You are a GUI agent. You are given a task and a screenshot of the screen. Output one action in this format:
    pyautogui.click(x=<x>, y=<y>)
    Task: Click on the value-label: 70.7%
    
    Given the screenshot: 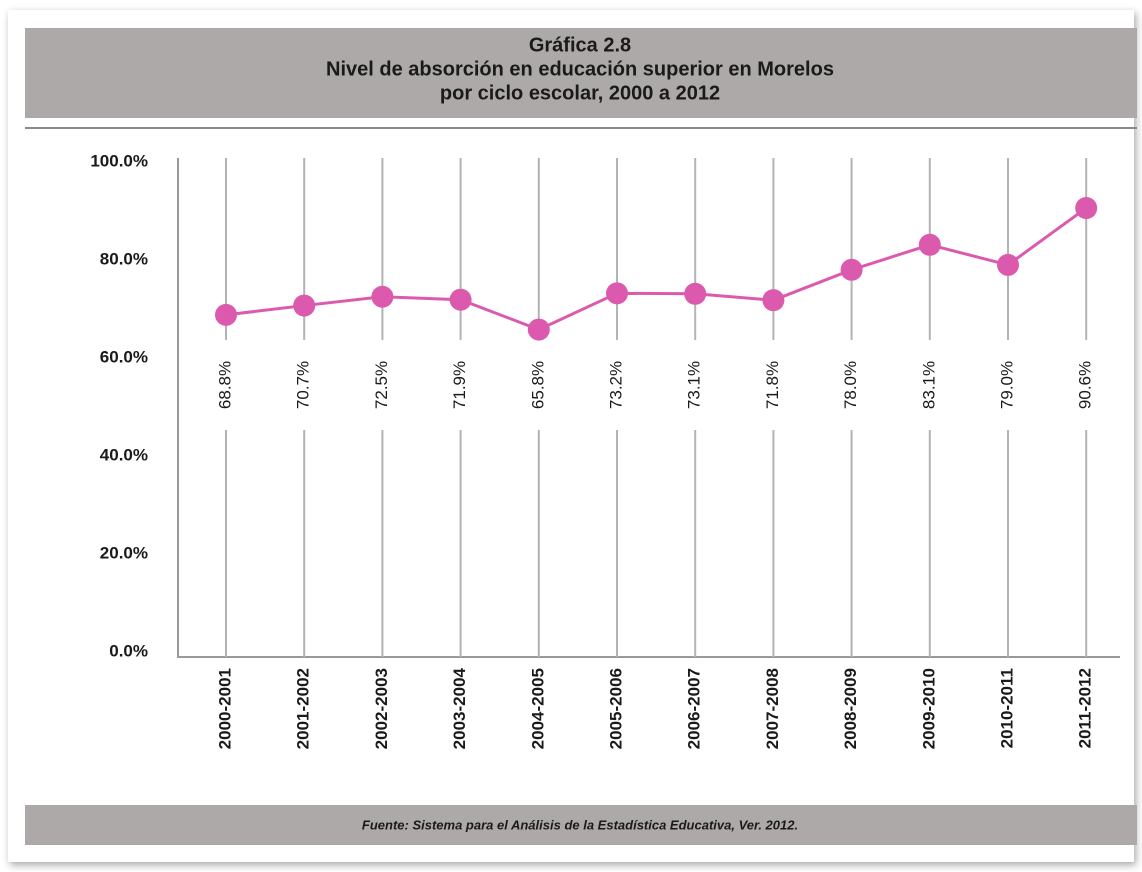 What is the action you would take?
    pyautogui.click(x=303, y=385)
    